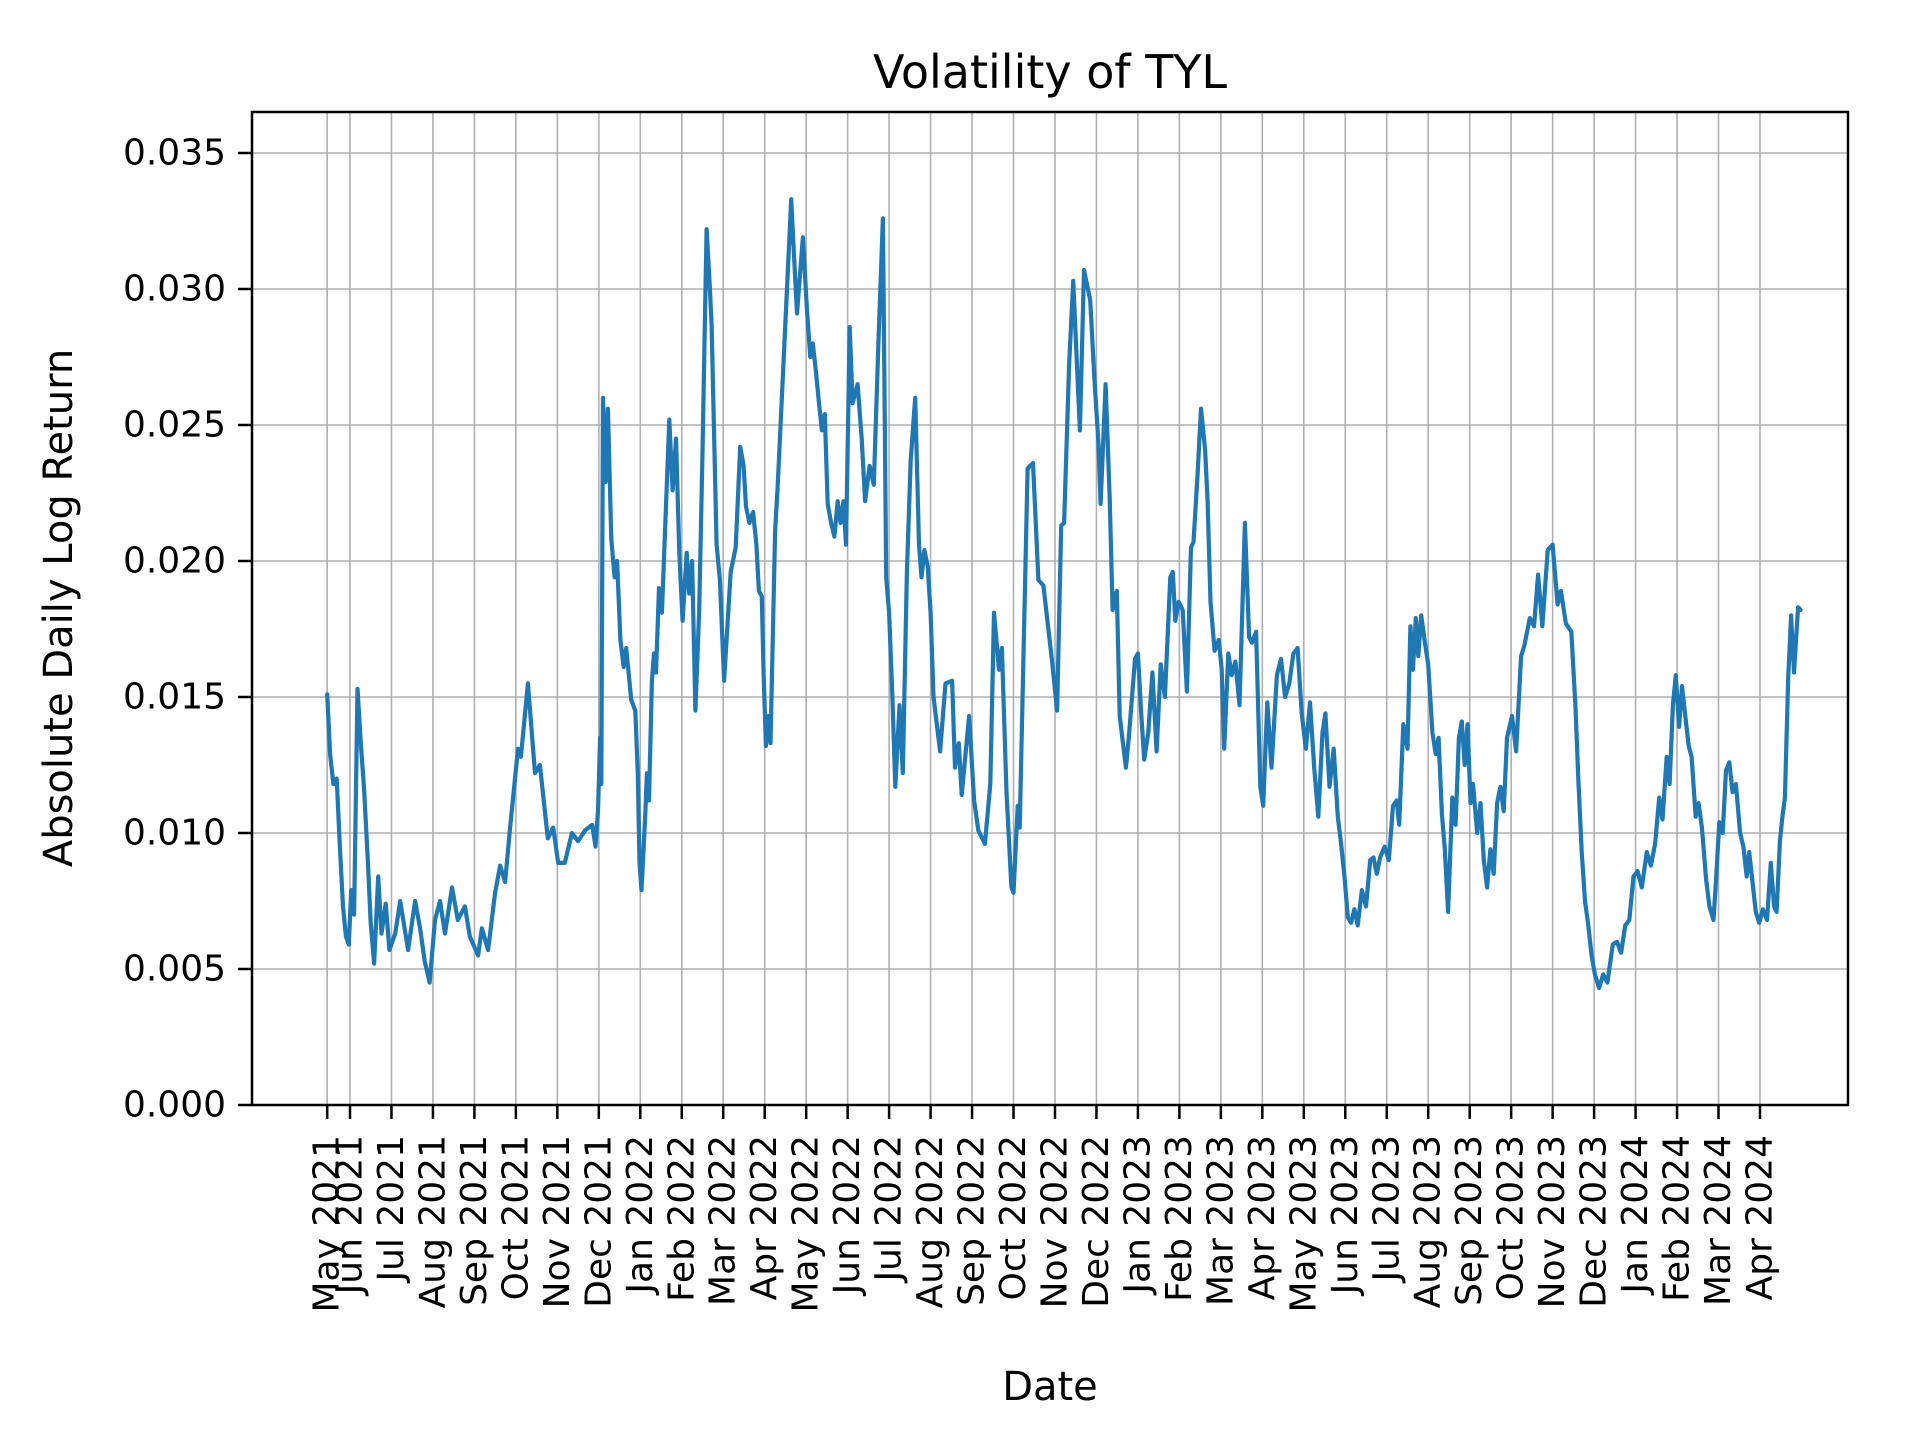  What do you see at coordinates (889, 1209) in the screenshot?
I see `x-tick-label: Jul 2022` at bounding box center [889, 1209].